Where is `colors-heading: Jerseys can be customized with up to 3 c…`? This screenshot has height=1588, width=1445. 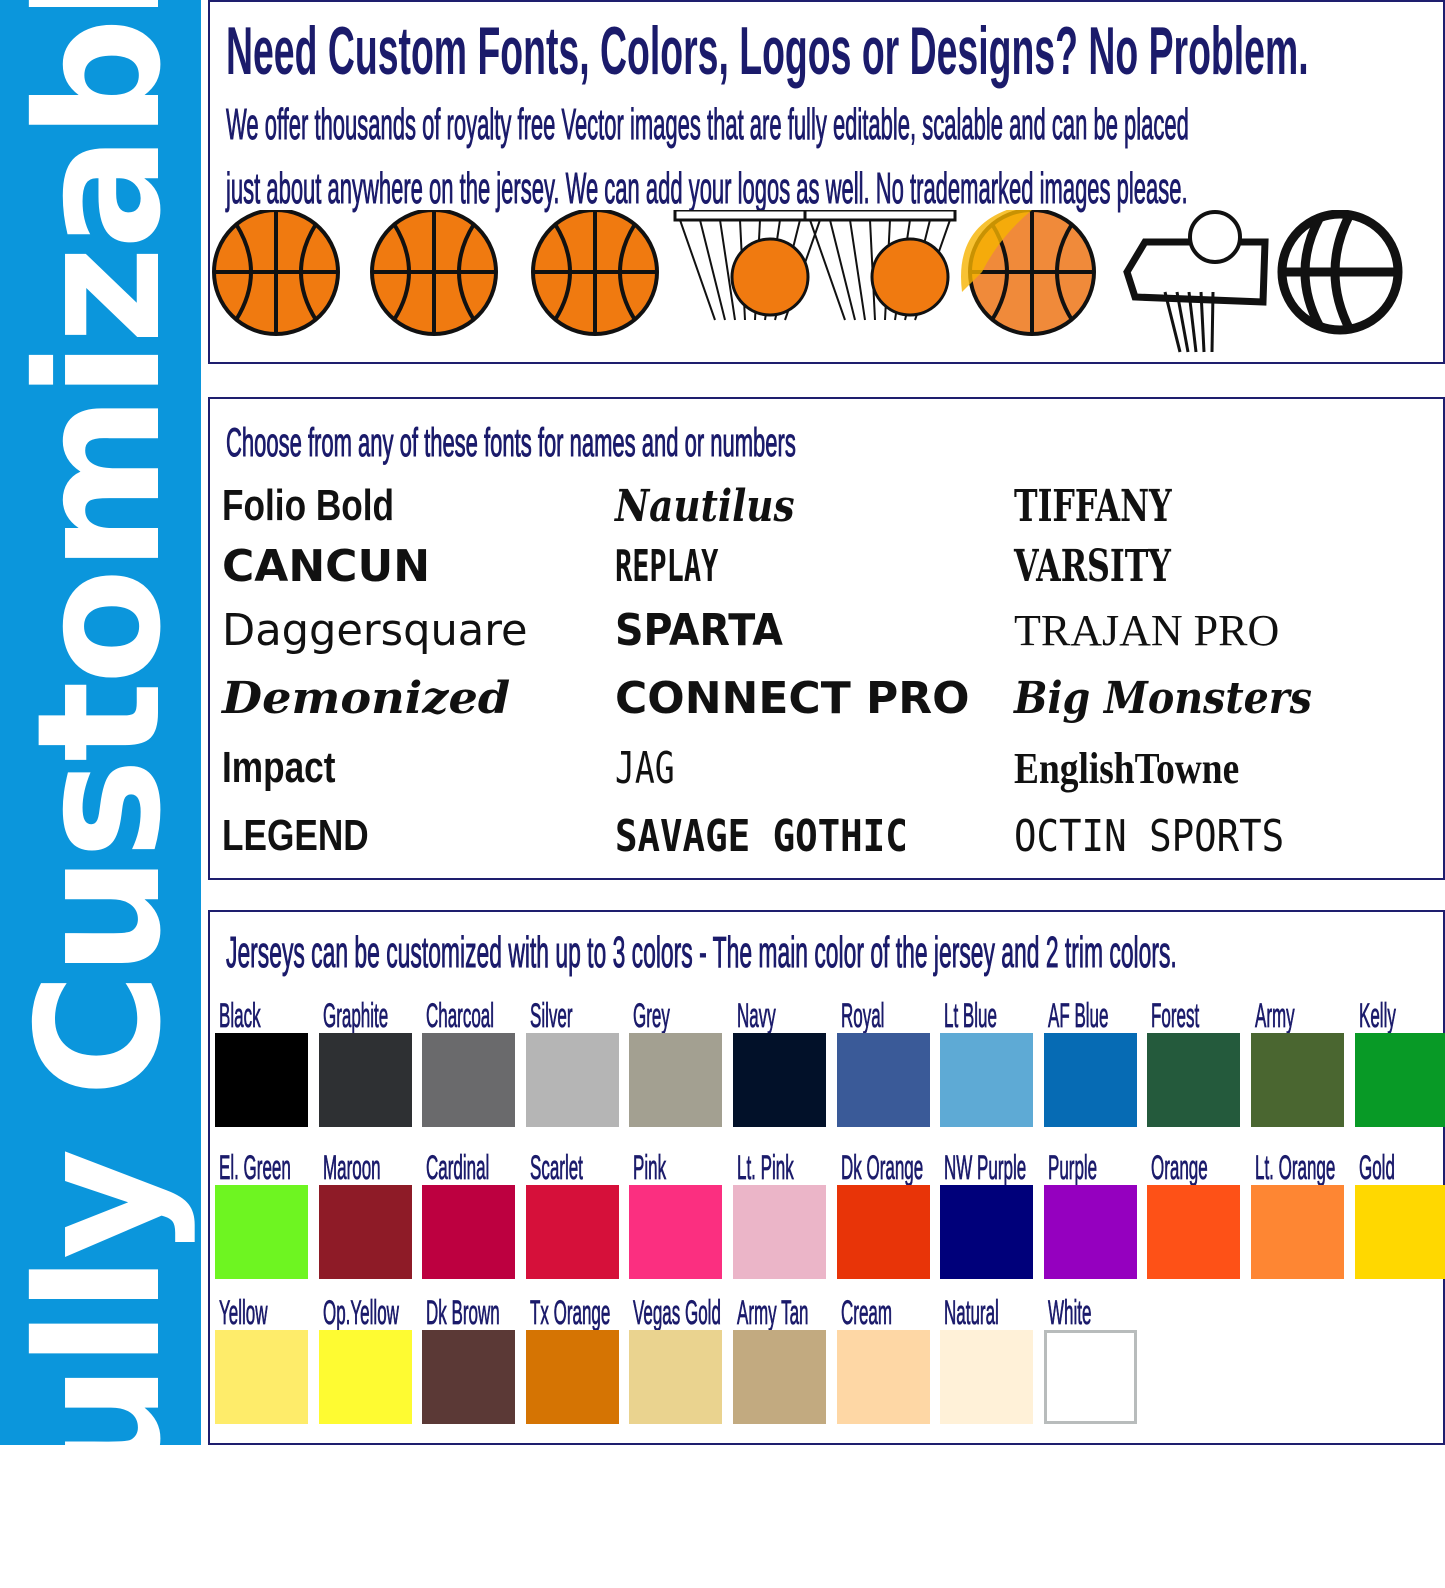
colors-heading: Jerseys can be customized with up to 3 c… is located at coordinates (701, 953).